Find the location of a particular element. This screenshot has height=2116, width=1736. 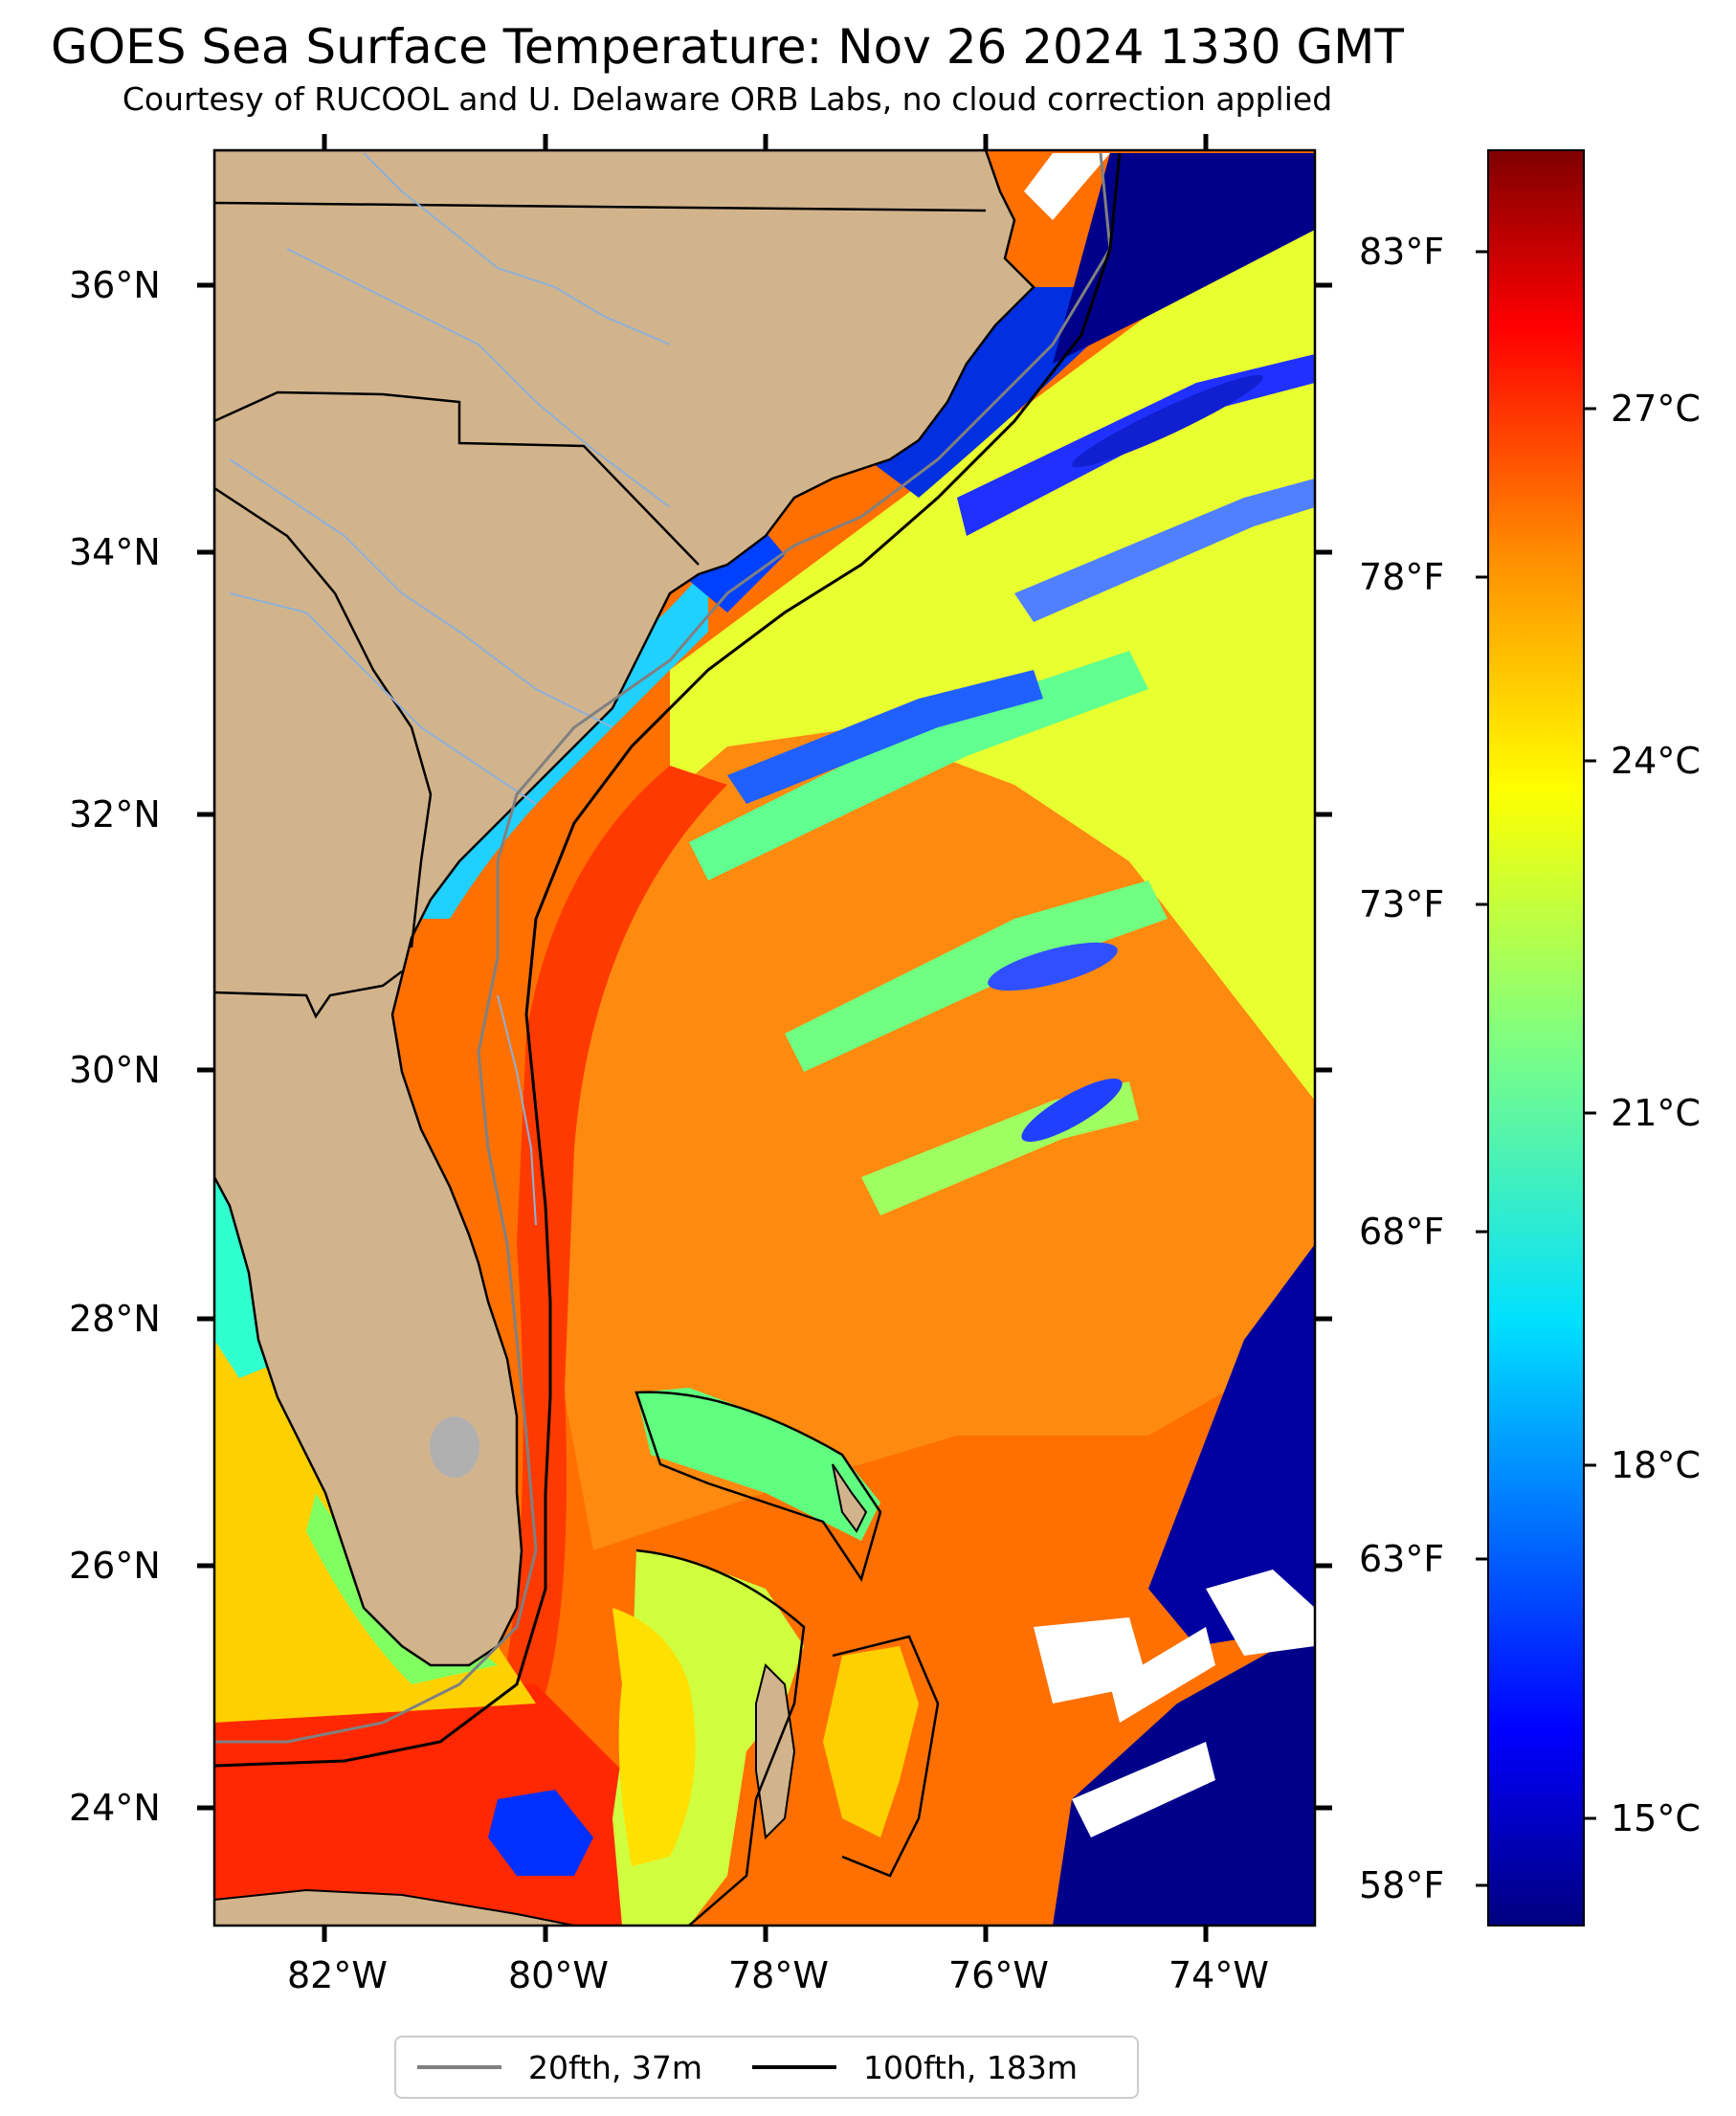

lon-label-76w: 76°W is located at coordinates (998, 1975).